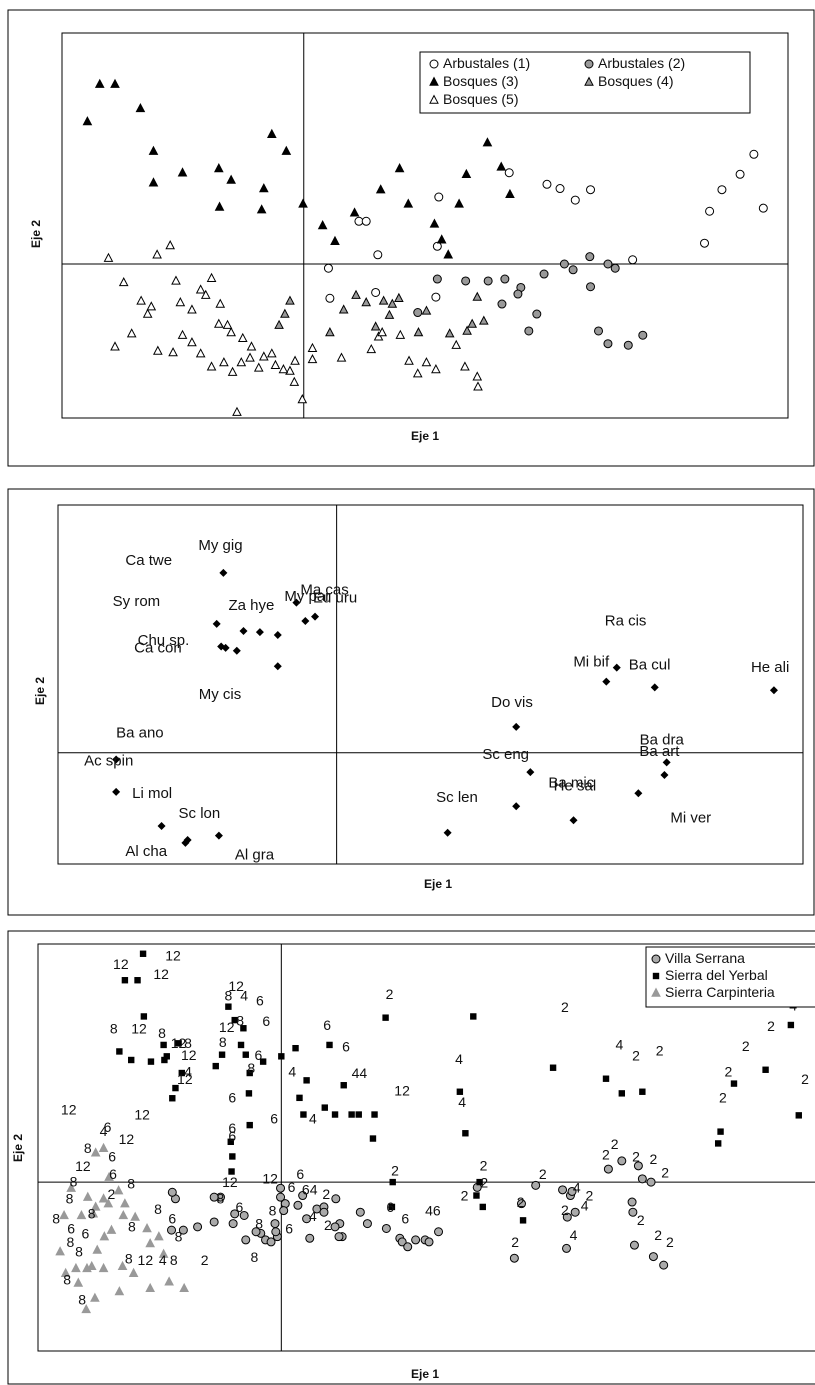 The width and height of the screenshot is (815, 1385). What do you see at coordinates (457, 797) in the screenshot?
I see `species-label-sc-len: Sc len` at bounding box center [457, 797].